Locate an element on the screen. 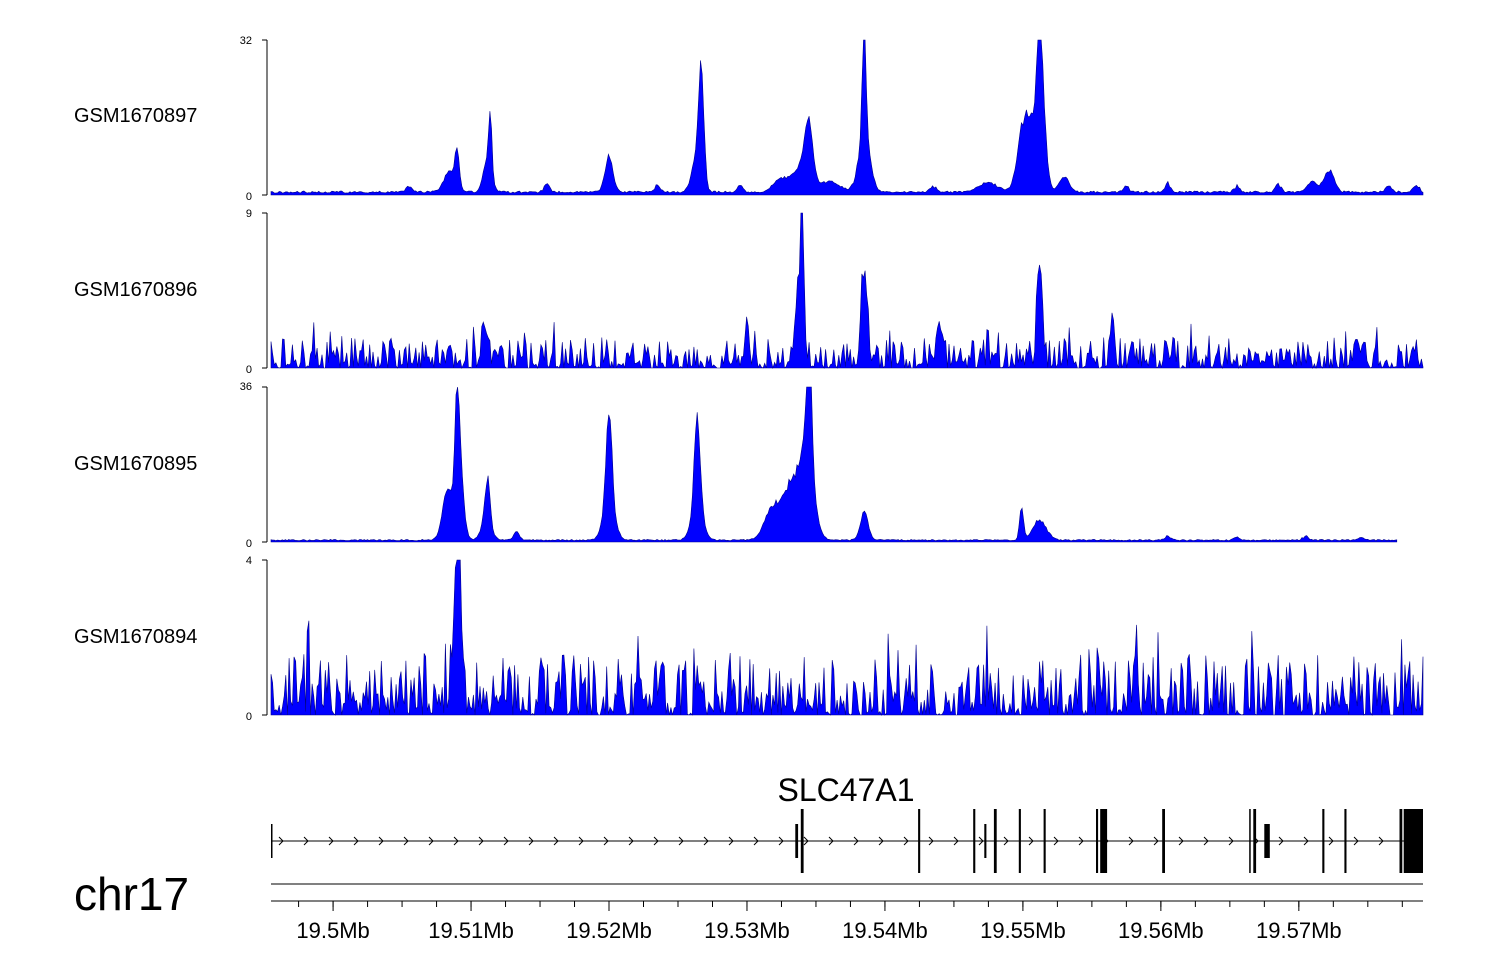 The height and width of the screenshot is (980, 1500). axis-tick-label: 19.56Mb is located at coordinates (1161, 930).